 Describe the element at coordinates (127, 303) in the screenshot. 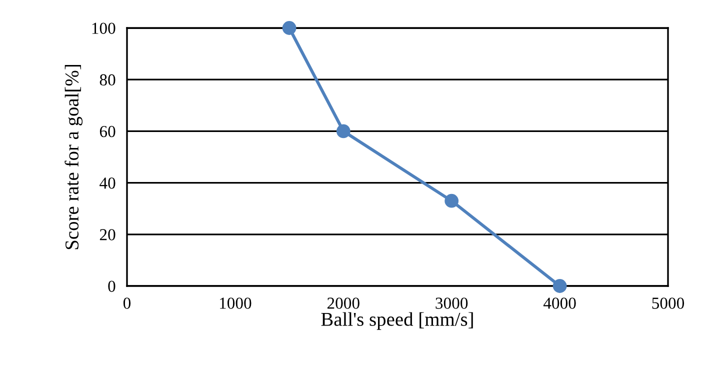

I see `x-tick-label: 0` at that location.